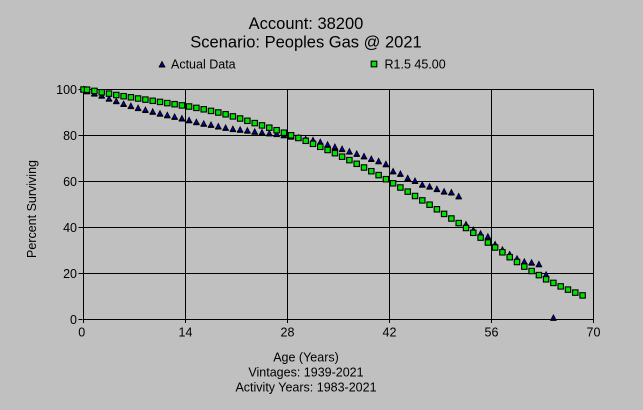  What do you see at coordinates (32, 209) in the screenshot?
I see `svg-text: Percent Surviving` at bounding box center [32, 209].